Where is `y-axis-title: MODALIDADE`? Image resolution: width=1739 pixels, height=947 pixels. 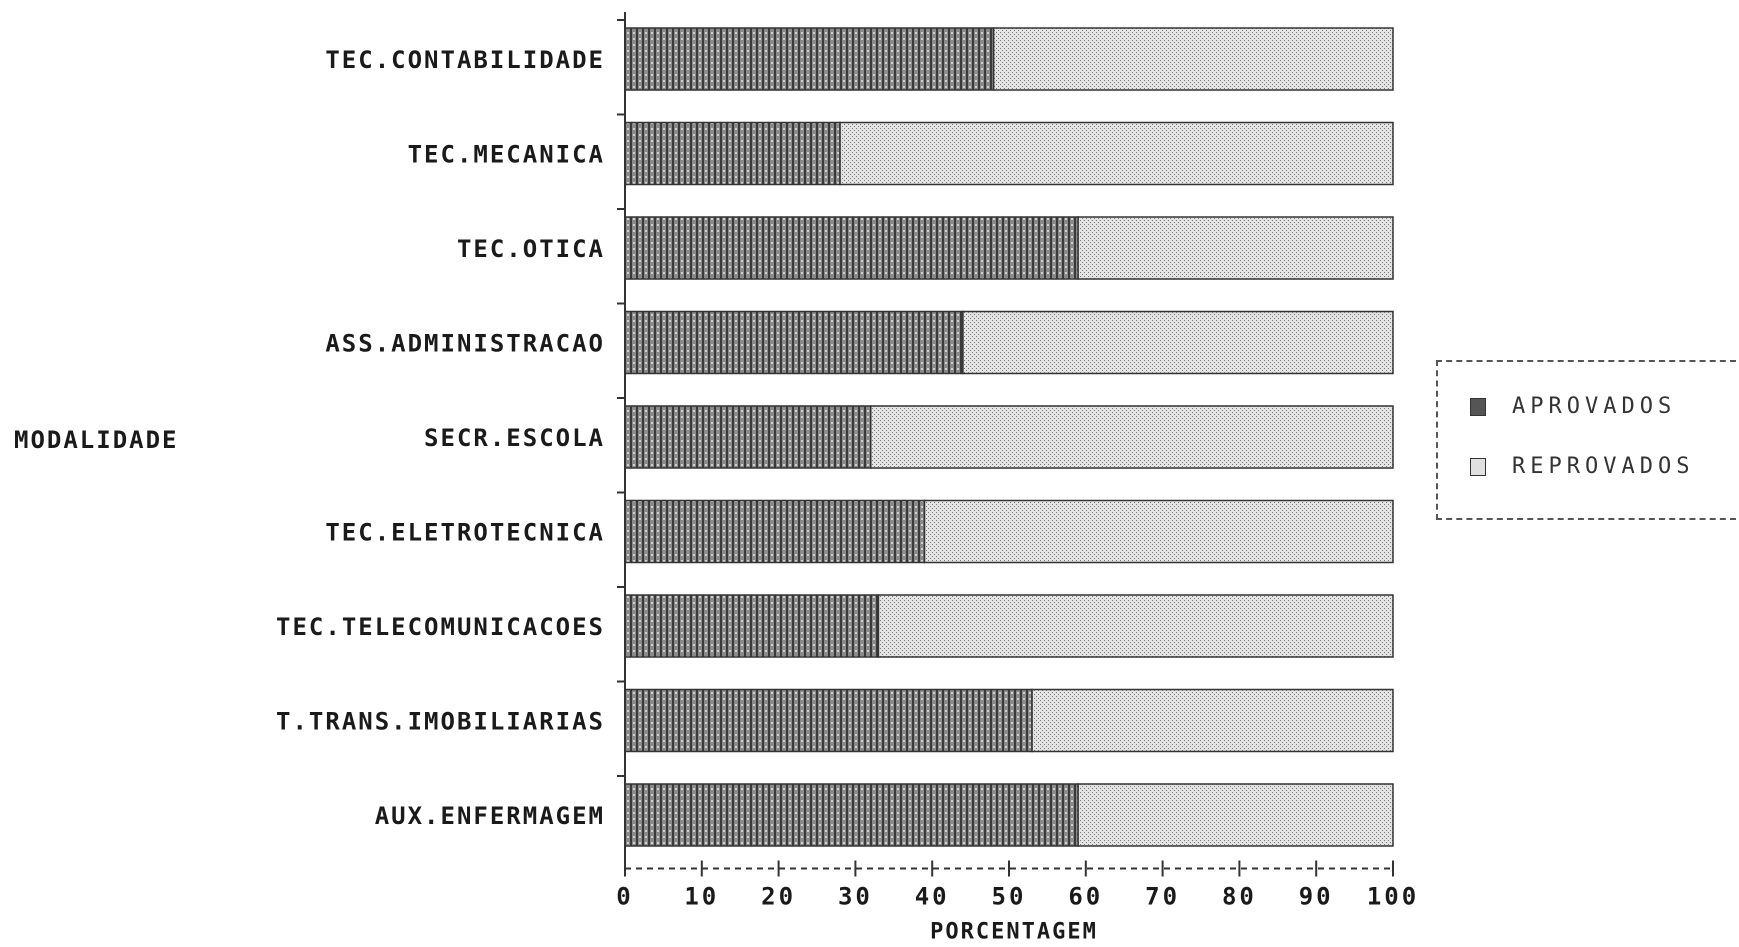
y-axis-title: MODALIDADE is located at coordinates (96, 440).